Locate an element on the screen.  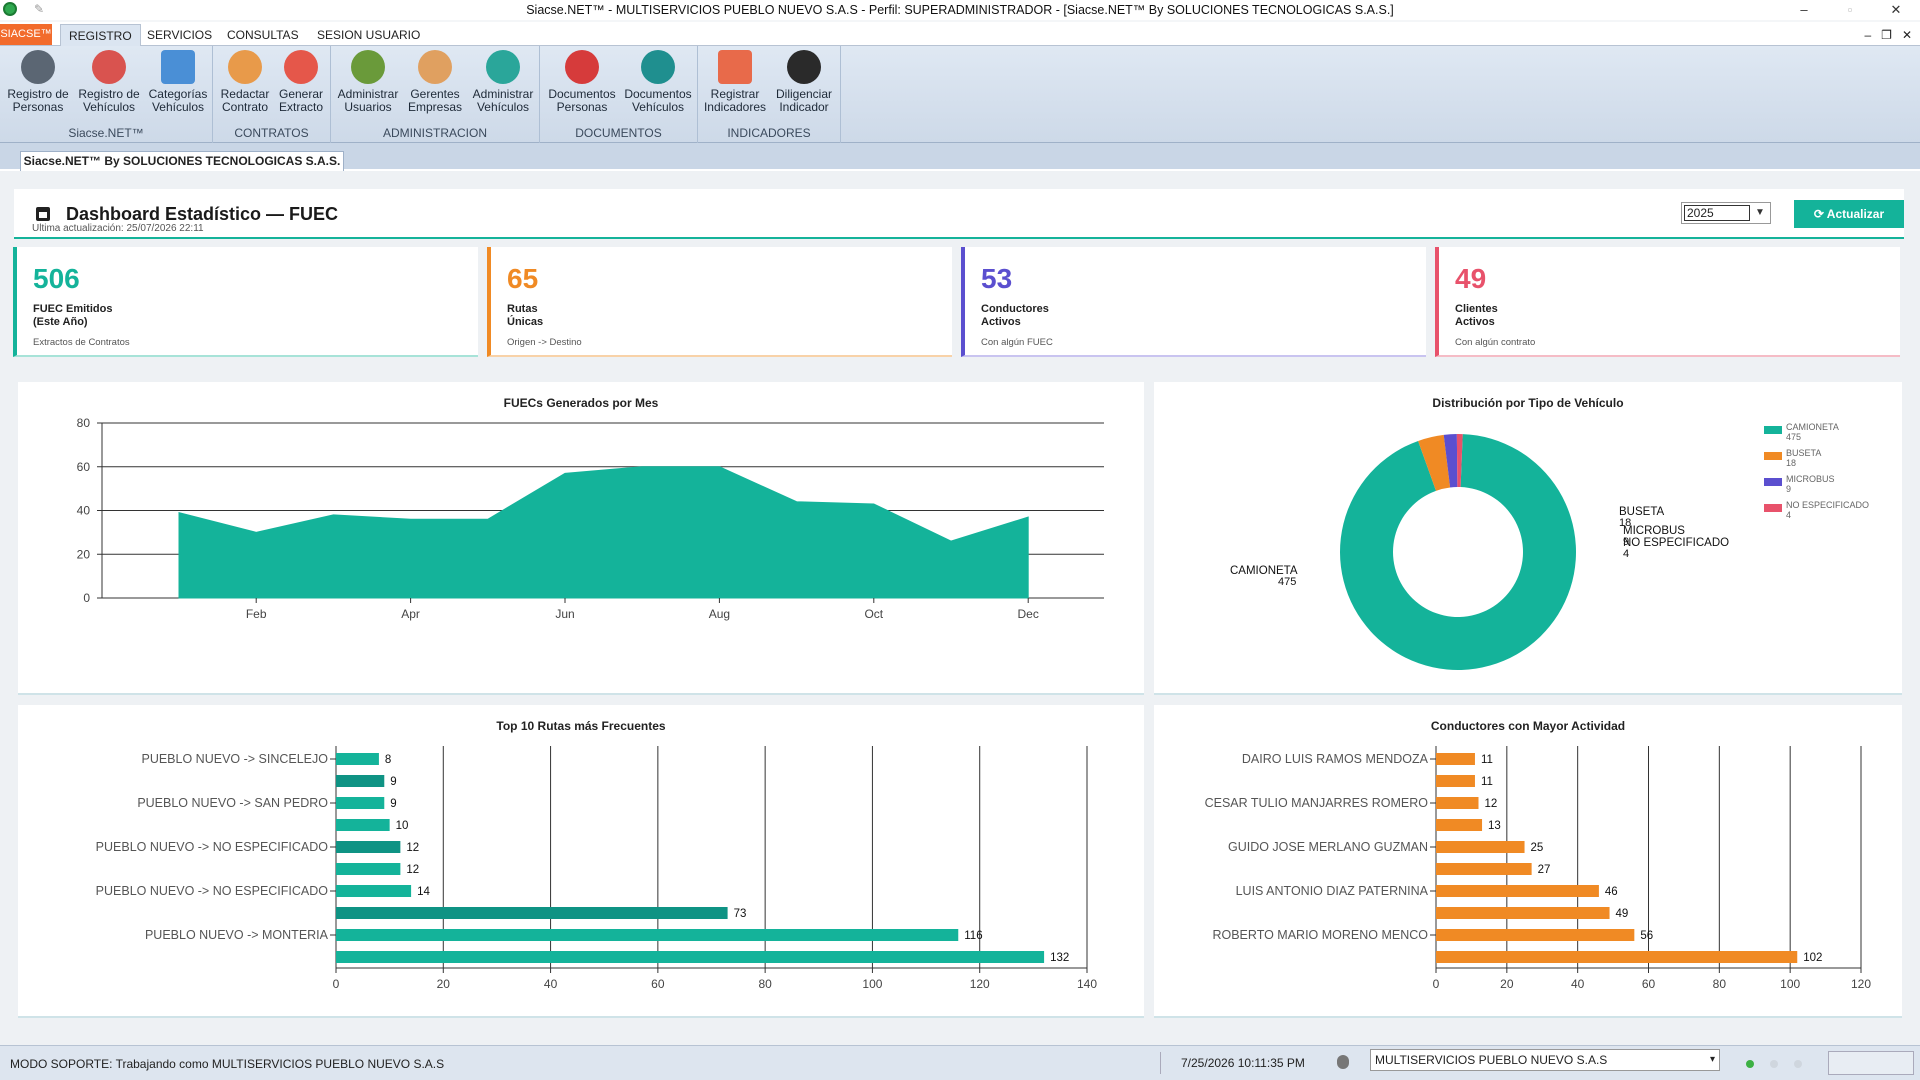
mdi-restore-icon: ❐ is located at coordinates (1886, 35).